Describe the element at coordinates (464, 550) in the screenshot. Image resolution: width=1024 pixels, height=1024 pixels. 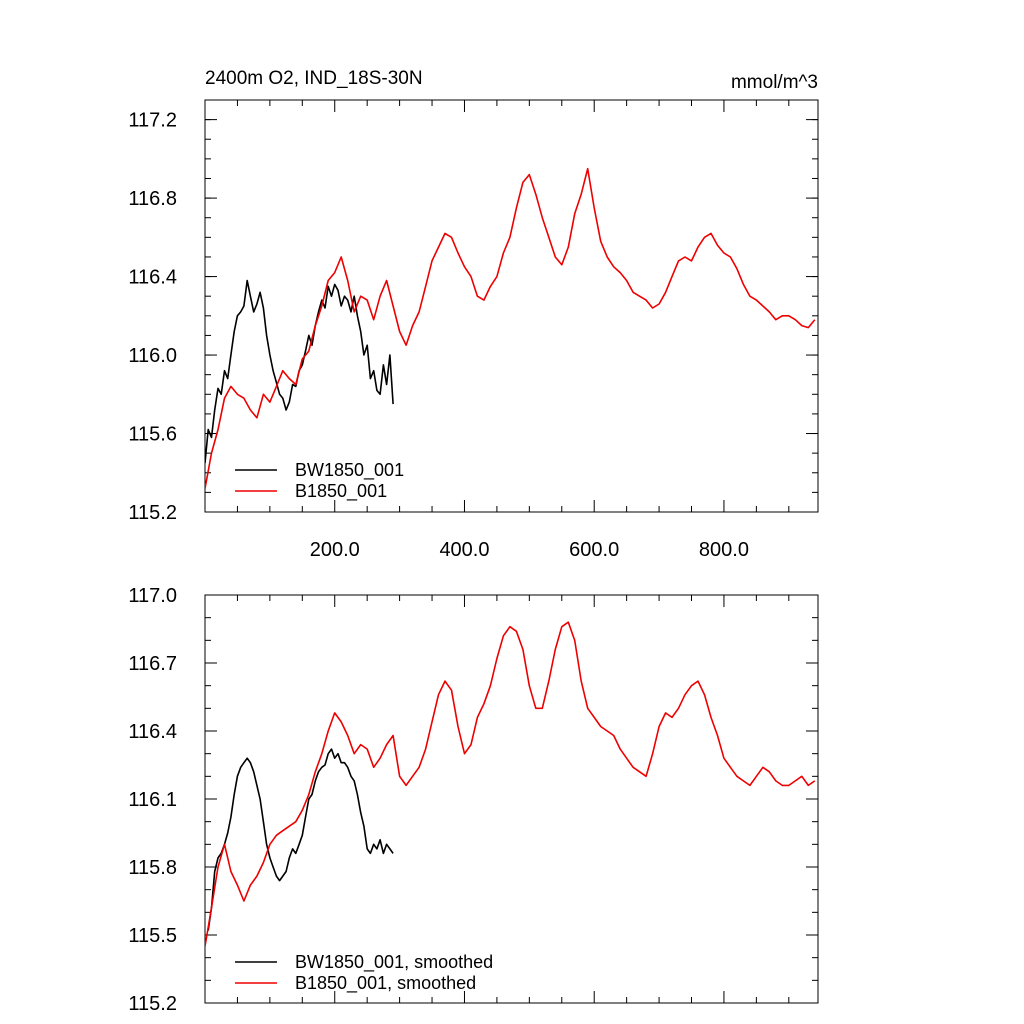
I see `x-tick-label: 400.0` at that location.